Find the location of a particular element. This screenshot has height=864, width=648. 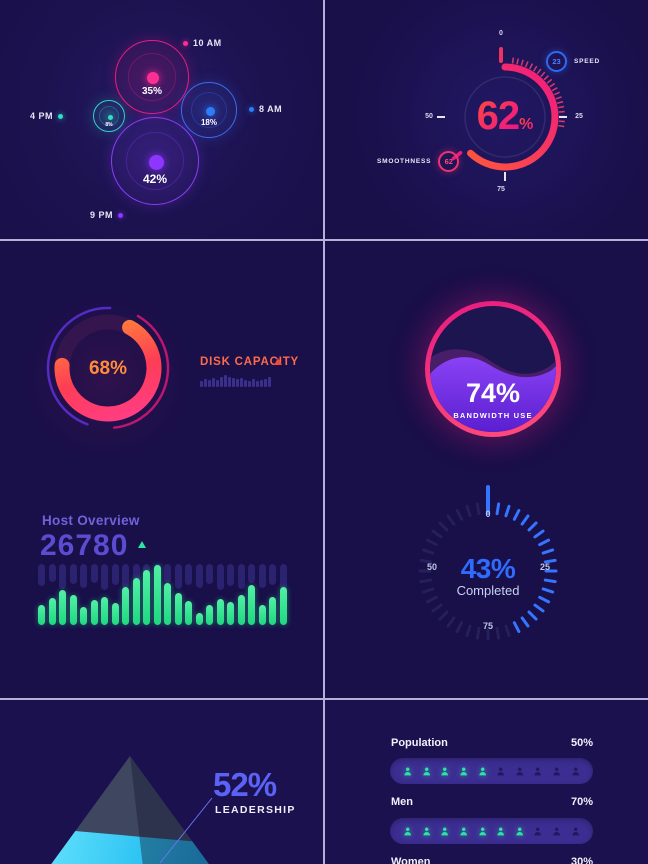

leader-connector-line is located at coordinates (186, 830).